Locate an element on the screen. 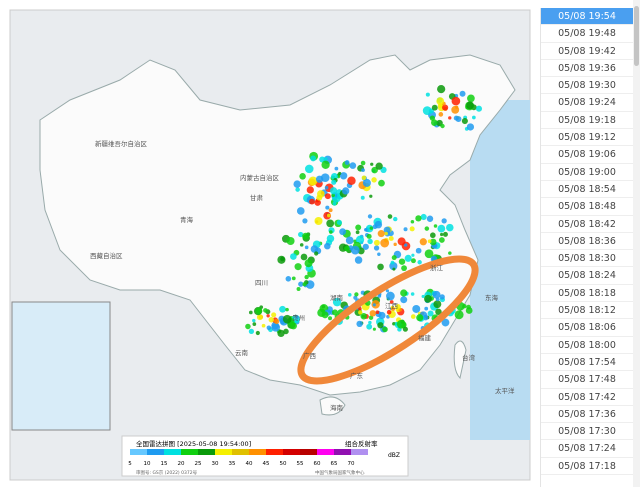 Image resolution: width=640 pixels, height=487 pixels. scrollbar is located at coordinates (636, 243).